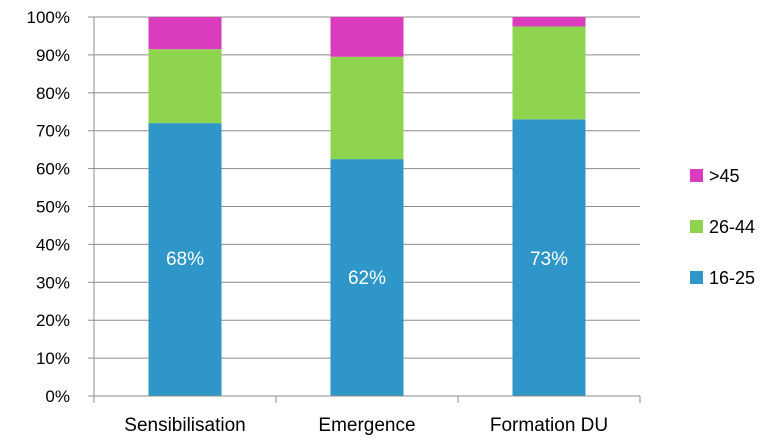 Image resolution: width=775 pixels, height=442 pixels. What do you see at coordinates (53, 282) in the screenshot?
I see `y-tick-label: 30%` at bounding box center [53, 282].